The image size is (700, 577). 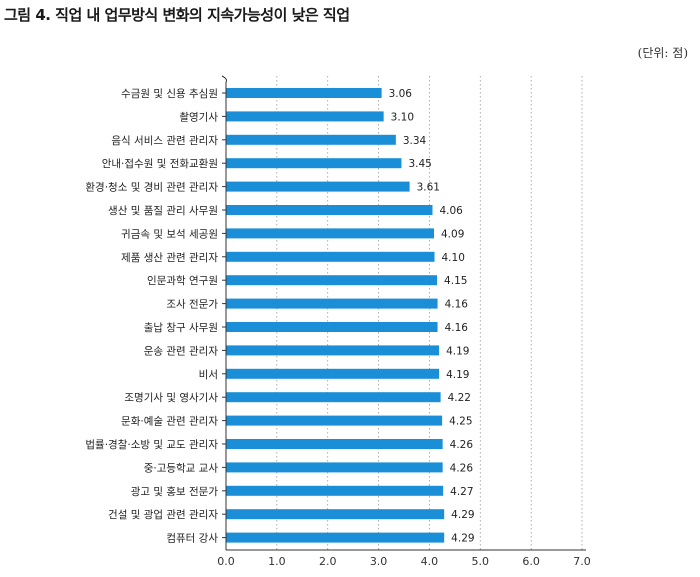 What do you see at coordinates (164, 141) in the screenshot?
I see `category-label: 음식 서비스 관련 관리자` at bounding box center [164, 141].